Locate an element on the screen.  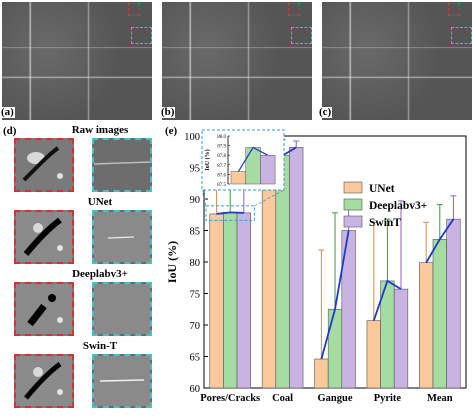
ct-slice-a is located at coordinates (77, 61).